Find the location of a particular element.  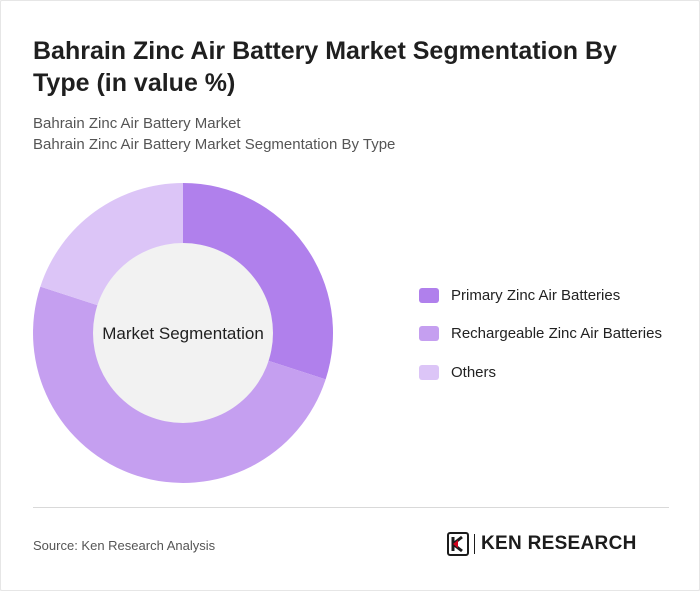

legend-item-primary: Primary Zinc Air Batteries is located at coordinates (540, 295).